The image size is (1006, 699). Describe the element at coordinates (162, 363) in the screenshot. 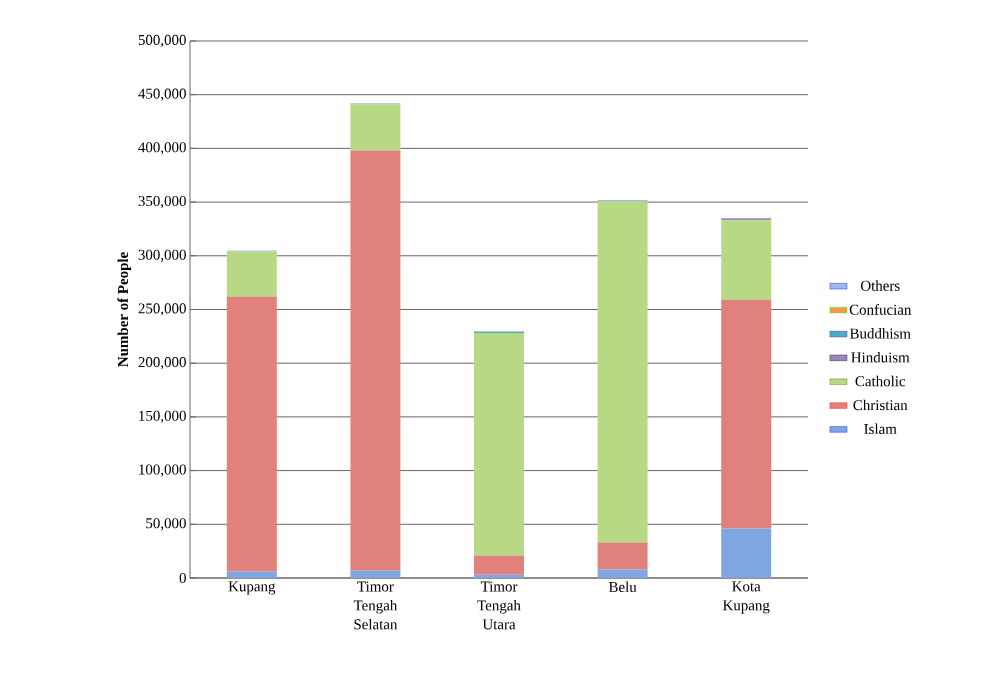

I see `y-tick-label: 200,000` at that location.